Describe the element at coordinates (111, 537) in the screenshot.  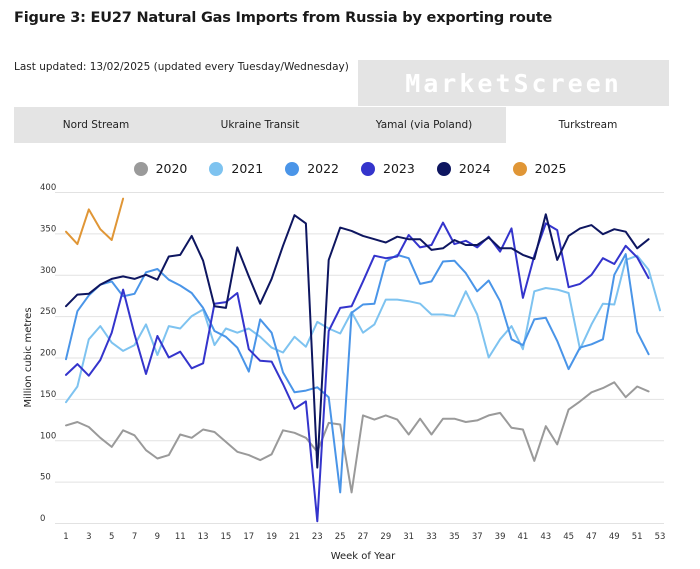
I see `x-tick-label: 5` at that location.